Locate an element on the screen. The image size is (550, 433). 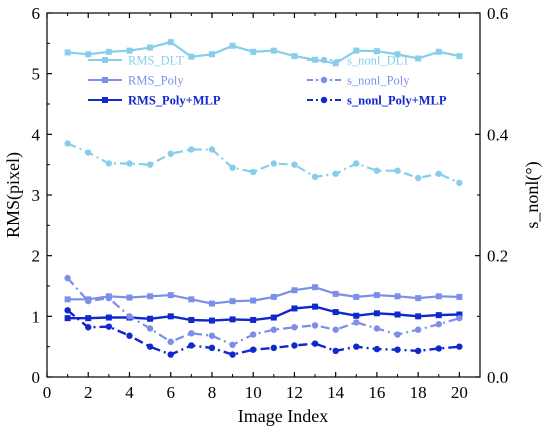
right-tick-label: 0.0 is located at coordinates (497, 377).